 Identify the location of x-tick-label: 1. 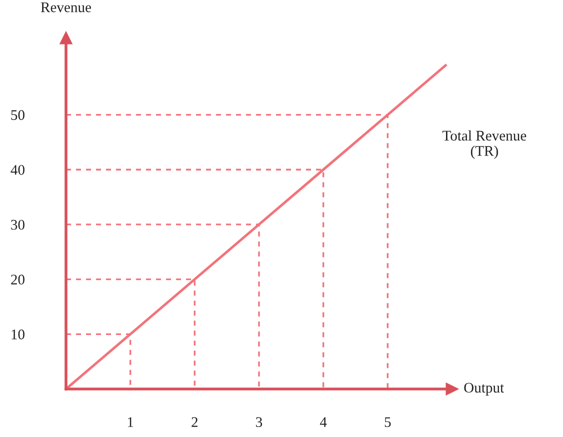
(131, 422).